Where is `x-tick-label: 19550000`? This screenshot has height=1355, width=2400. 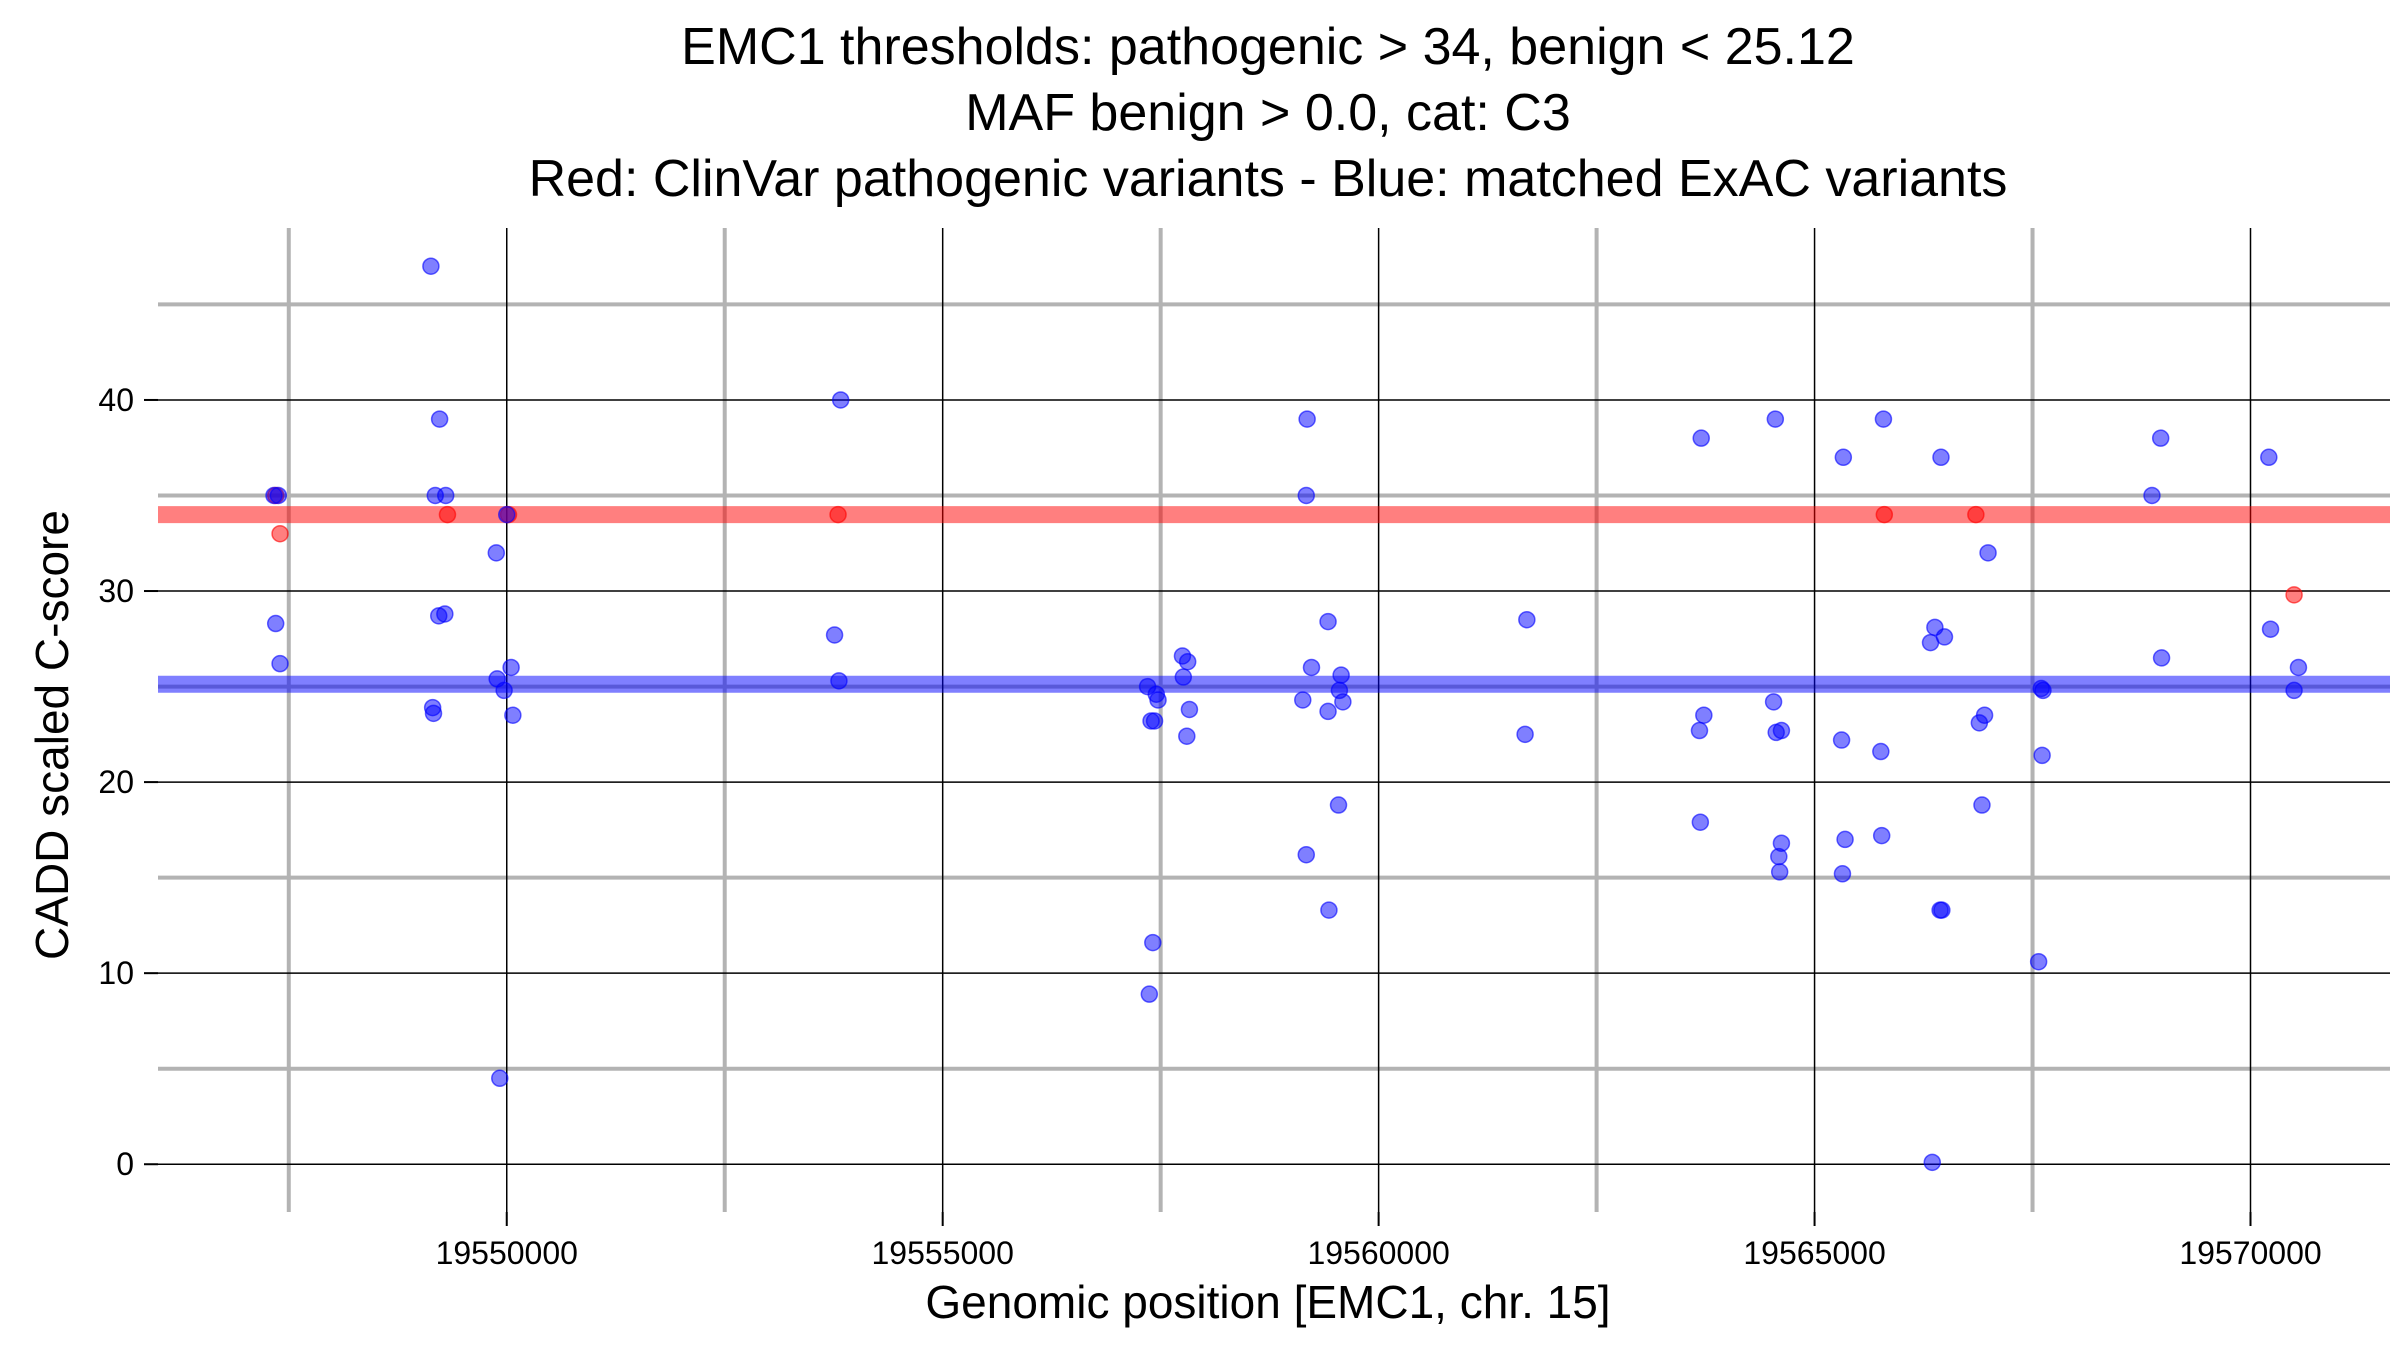
x-tick-label: 19550000 is located at coordinates (507, 1253).